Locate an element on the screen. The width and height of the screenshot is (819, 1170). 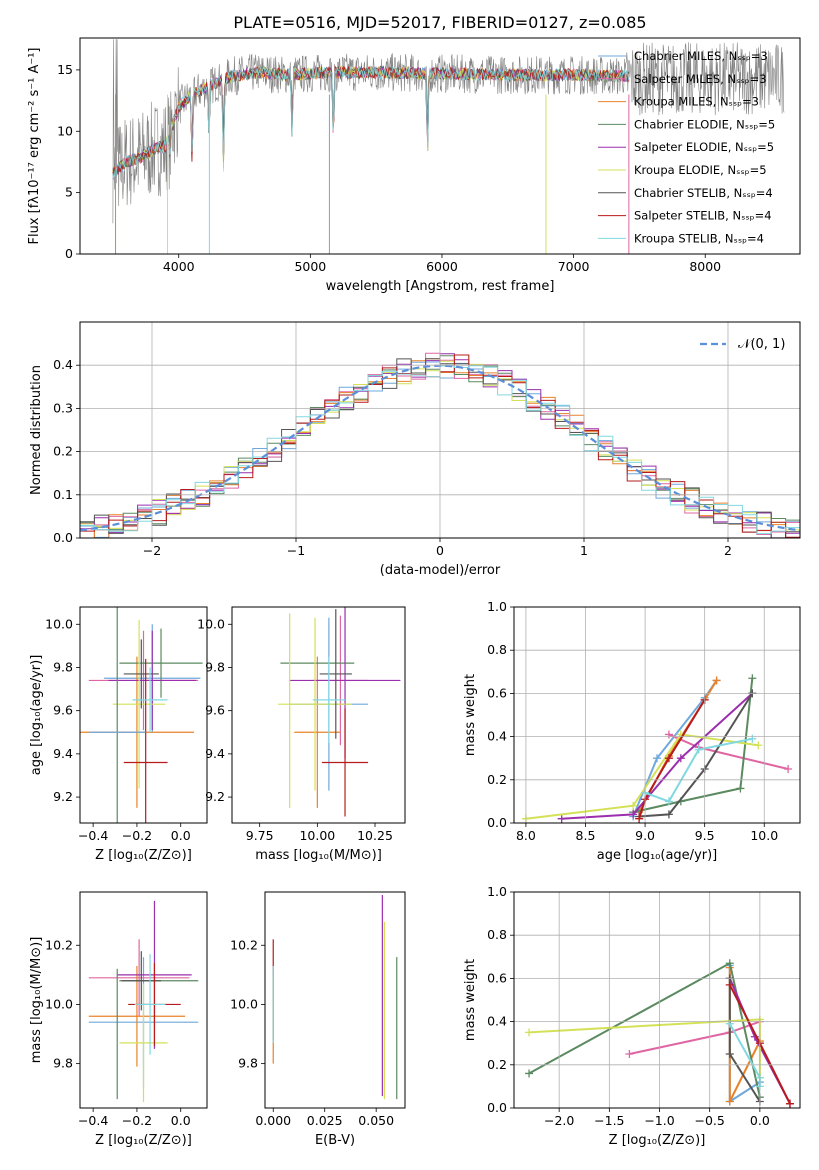
x-tick-label: 0.025 is located at coordinates (325, 1120).